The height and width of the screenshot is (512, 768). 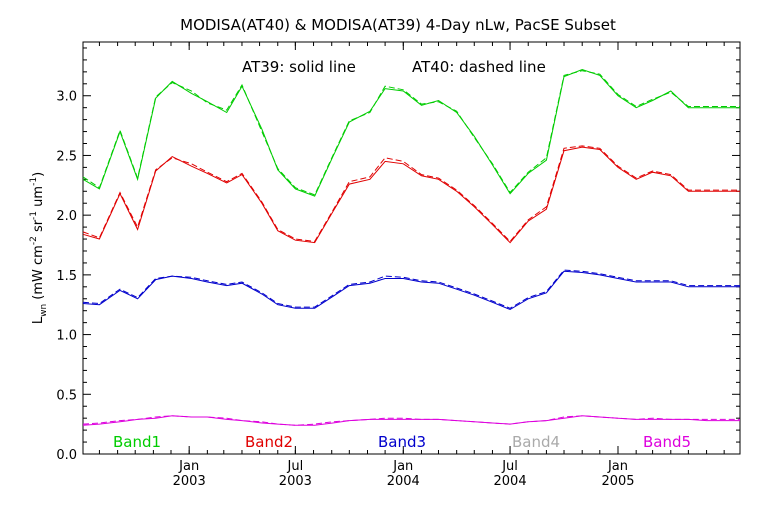 What do you see at coordinates (536, 442) in the screenshot?
I see `legend-band4: Band4` at bounding box center [536, 442].